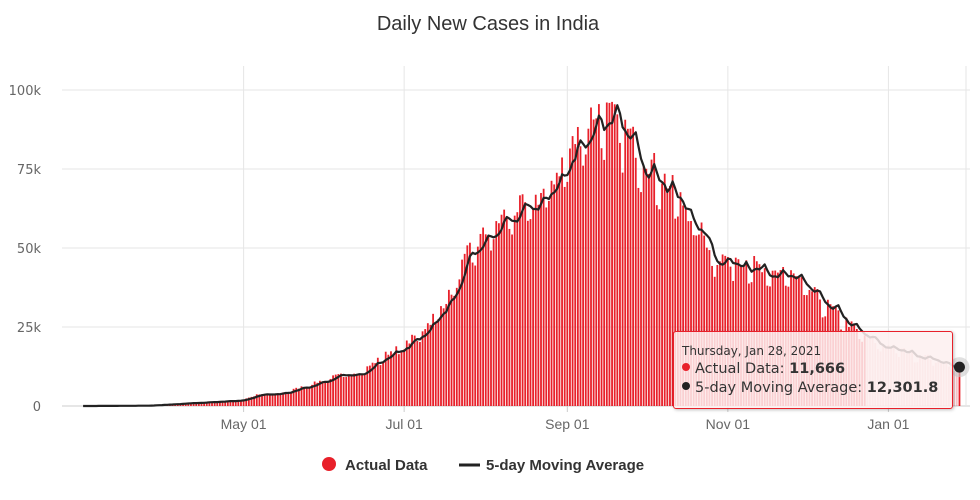 Image resolution: width=980 pixels, height=500 pixels. Describe the element at coordinates (375, 465) in the screenshot. I see `legend-item-actual-data: Actual Data` at that location.